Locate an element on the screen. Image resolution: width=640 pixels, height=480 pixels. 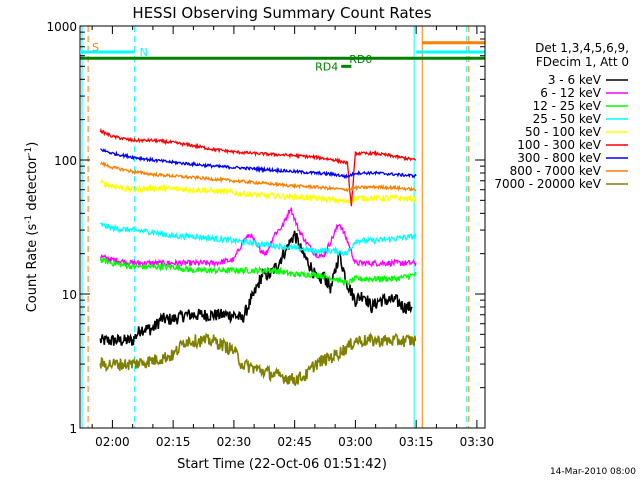
legend-label-25-50-kev: 25 - 50 keV is located at coordinates (567, 119).